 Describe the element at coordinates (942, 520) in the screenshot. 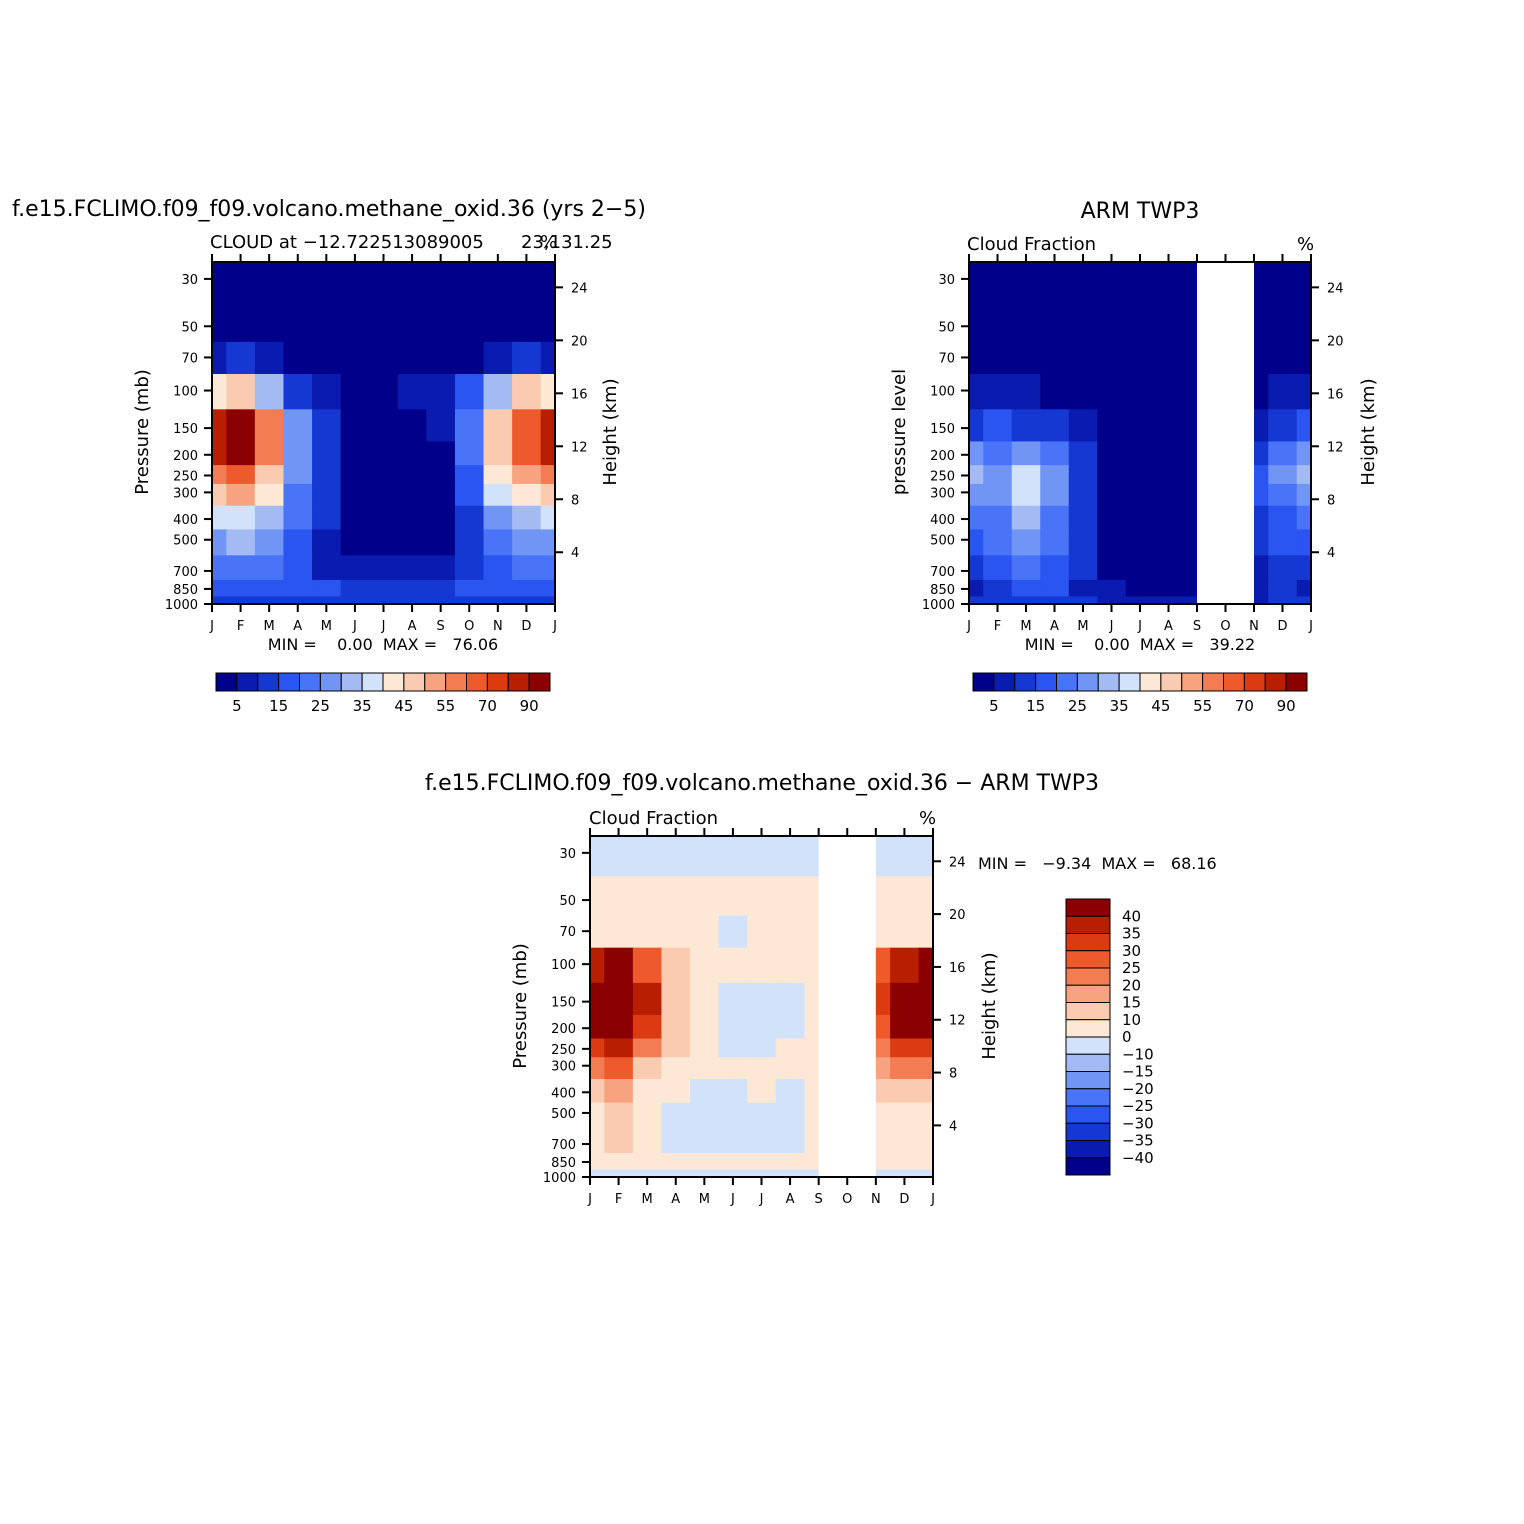

I see `y-tick-label: 400` at that location.